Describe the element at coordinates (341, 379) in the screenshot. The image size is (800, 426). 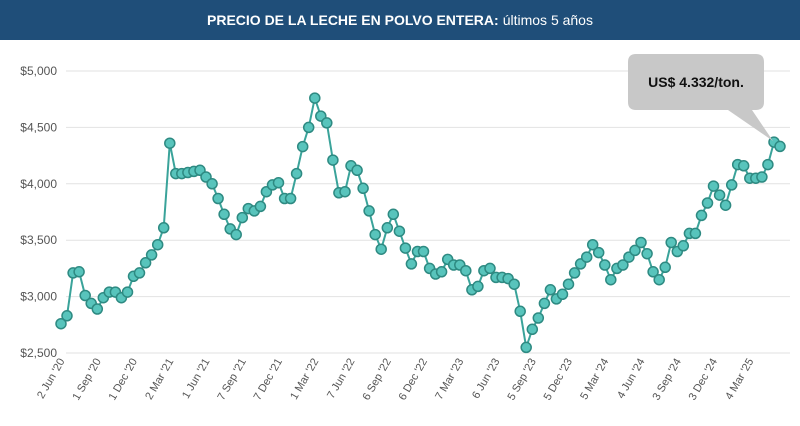
I see `x-tick-label: 7 Jun '22` at that location.